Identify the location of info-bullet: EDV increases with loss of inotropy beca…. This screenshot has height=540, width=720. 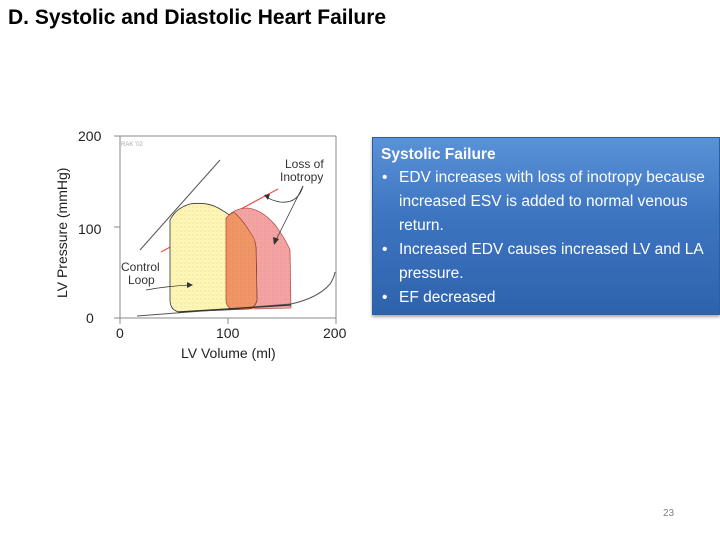
(546, 202).